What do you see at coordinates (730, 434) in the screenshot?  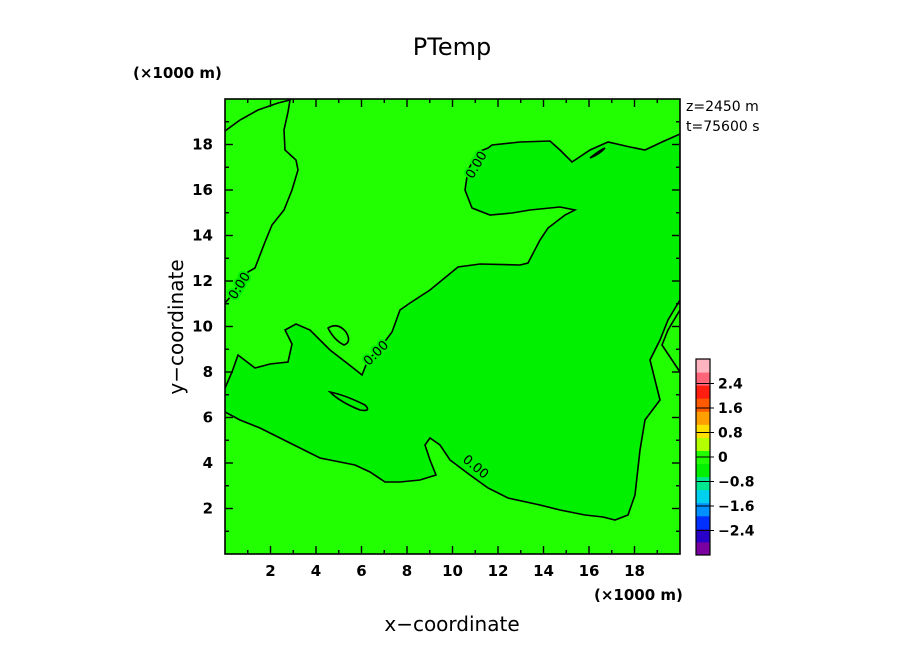 I see `colorbar-tick-label: 0.8` at bounding box center [730, 434].